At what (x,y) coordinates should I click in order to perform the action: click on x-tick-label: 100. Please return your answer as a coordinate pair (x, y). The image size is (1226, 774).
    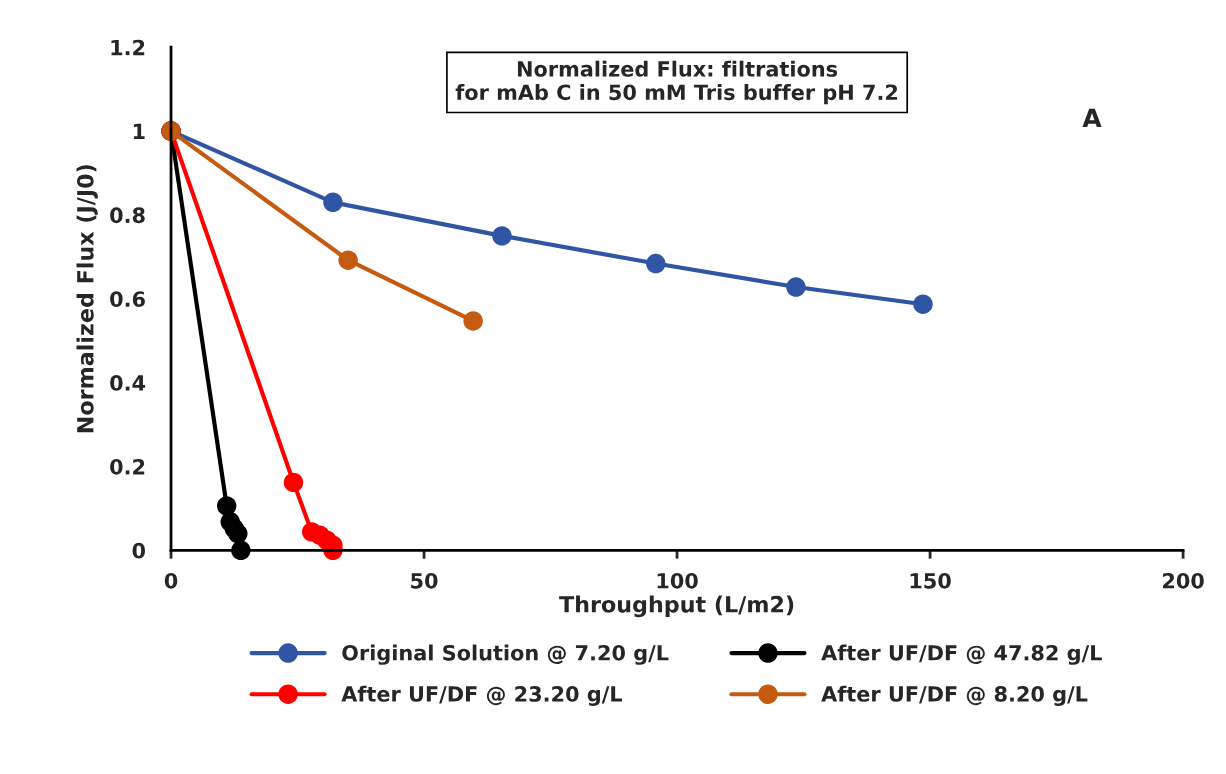
    Looking at the image, I should click on (677, 580).